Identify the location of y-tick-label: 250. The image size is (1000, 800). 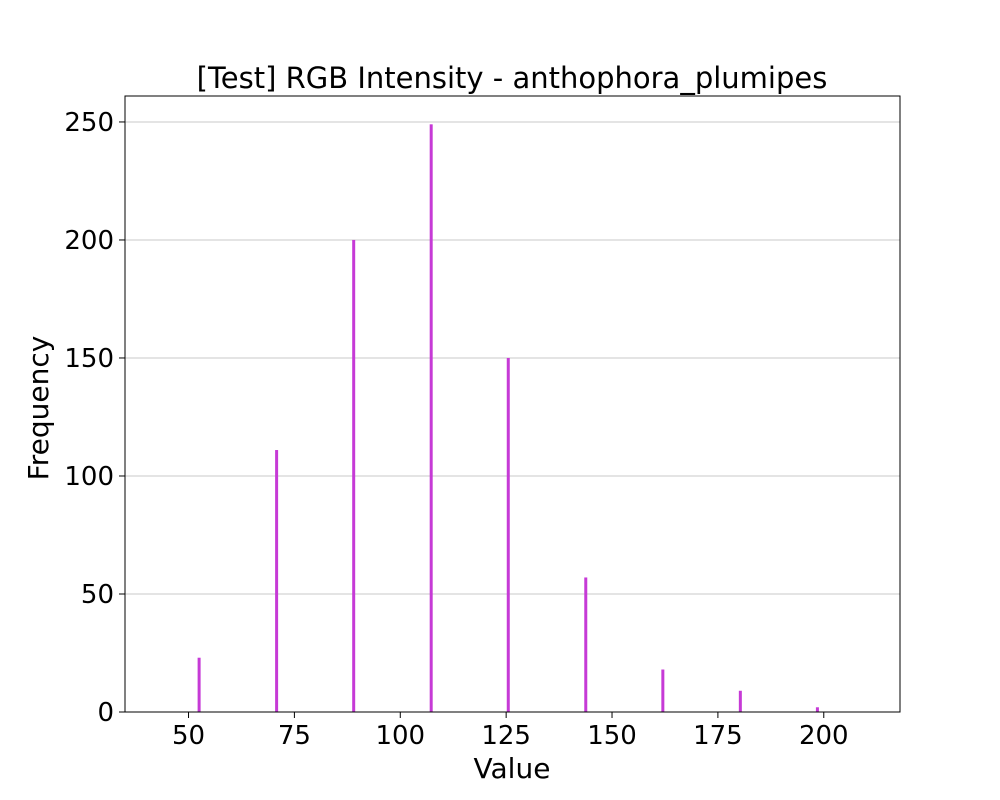
(89, 123).